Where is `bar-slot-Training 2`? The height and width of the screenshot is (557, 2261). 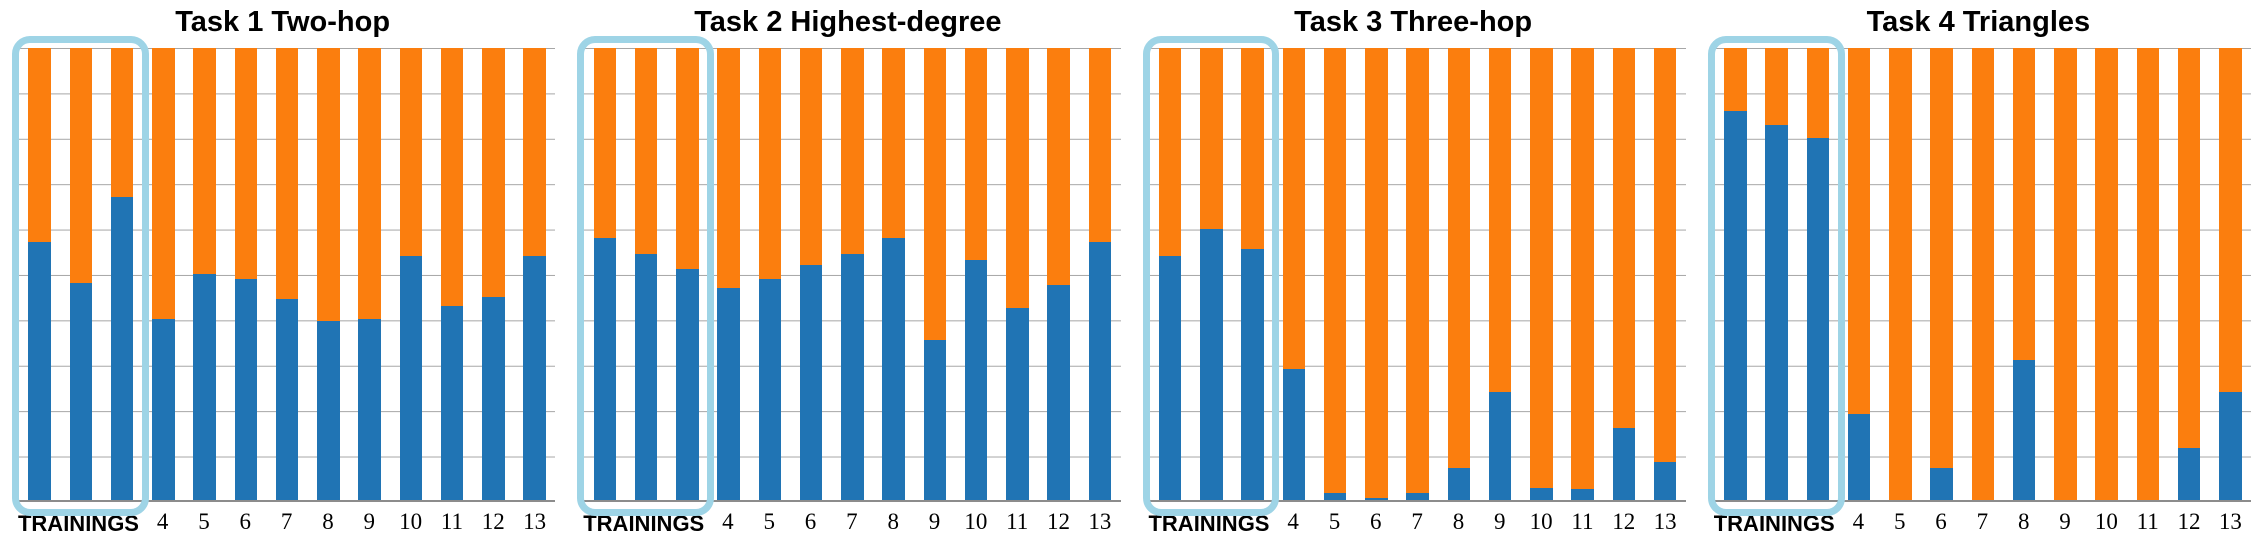 bar-slot-Training 2 is located at coordinates (80, 274).